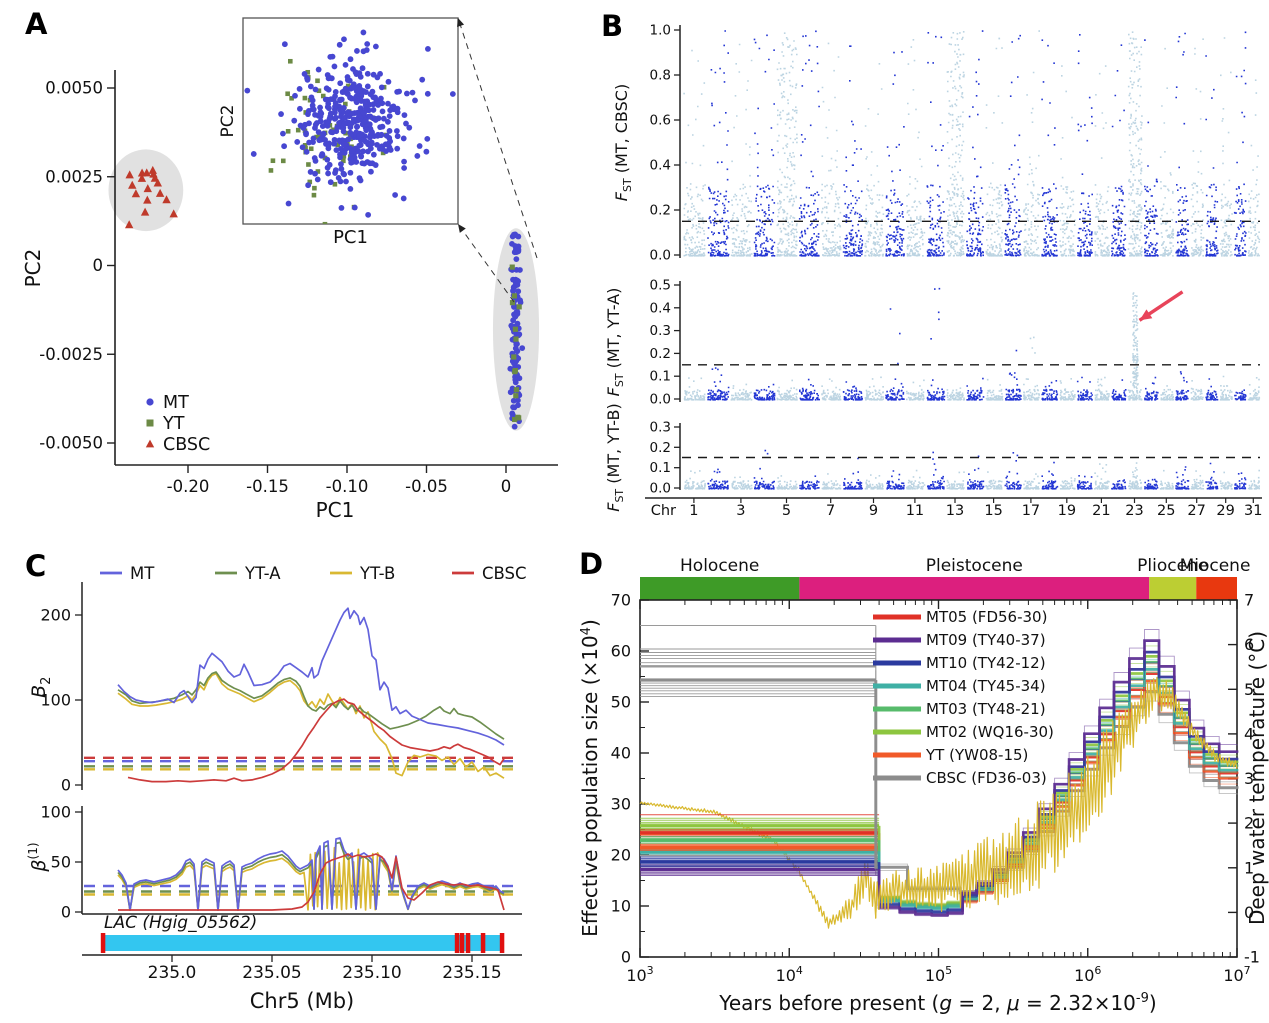 Image resolution: width=1269 pixels, height=1023 pixels. What do you see at coordinates (497, 160) in the screenshot?
I see `inset-connector-lines` at bounding box center [497, 160].